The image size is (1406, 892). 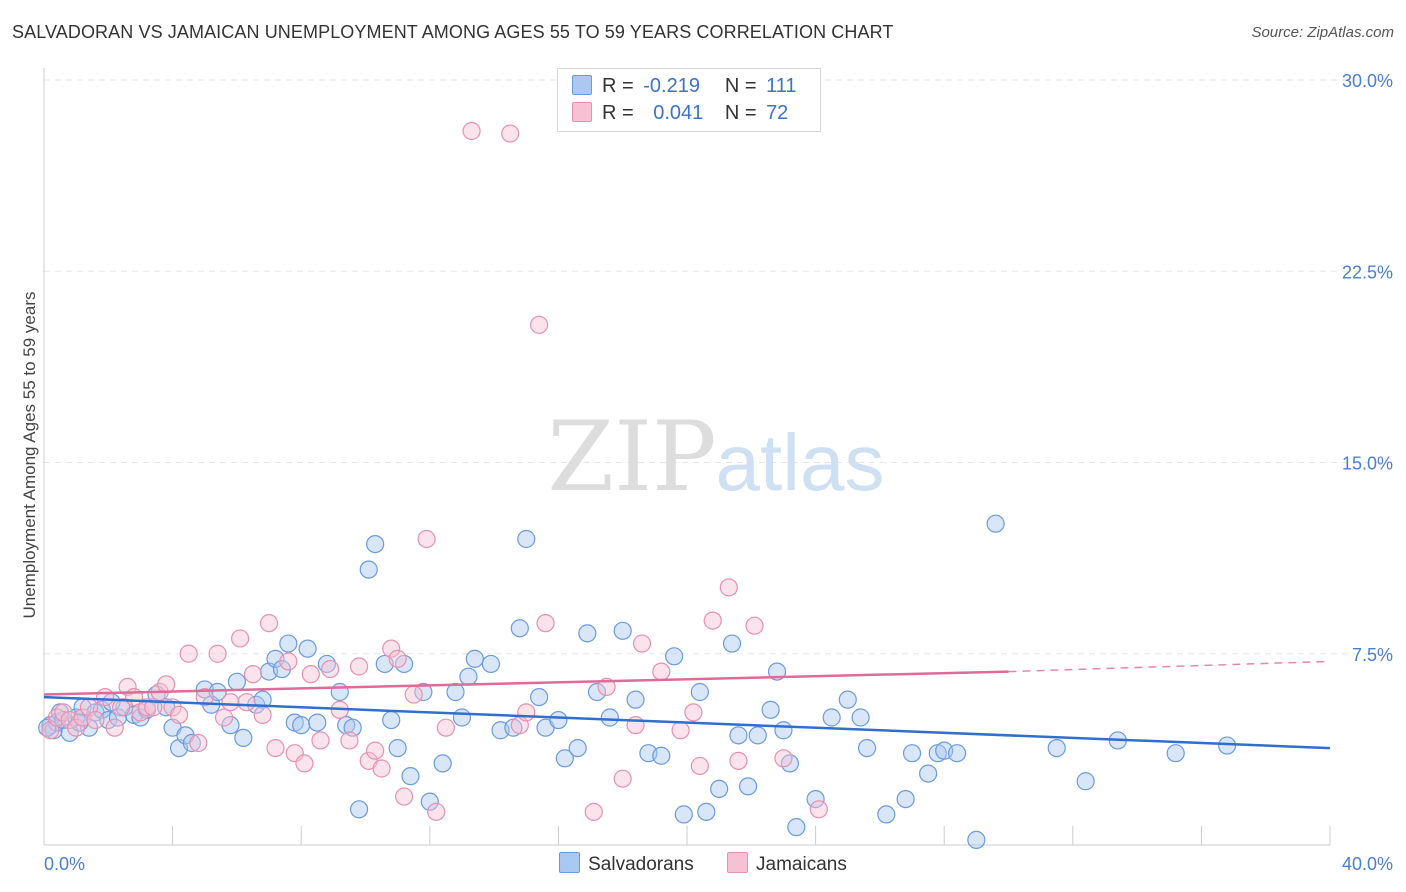 I want to click on legend-r-value: -0.219, so click(x=671, y=86).